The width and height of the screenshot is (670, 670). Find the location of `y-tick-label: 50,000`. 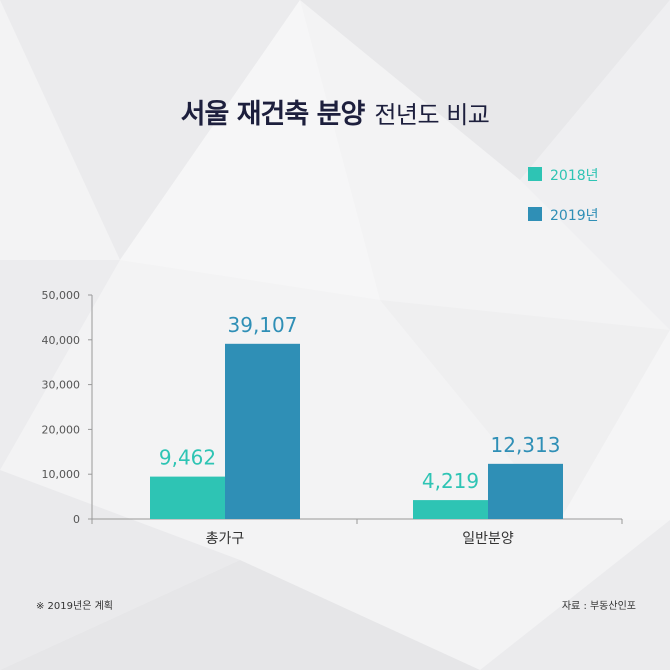

y-tick-label: 50,000 is located at coordinates (61, 295).